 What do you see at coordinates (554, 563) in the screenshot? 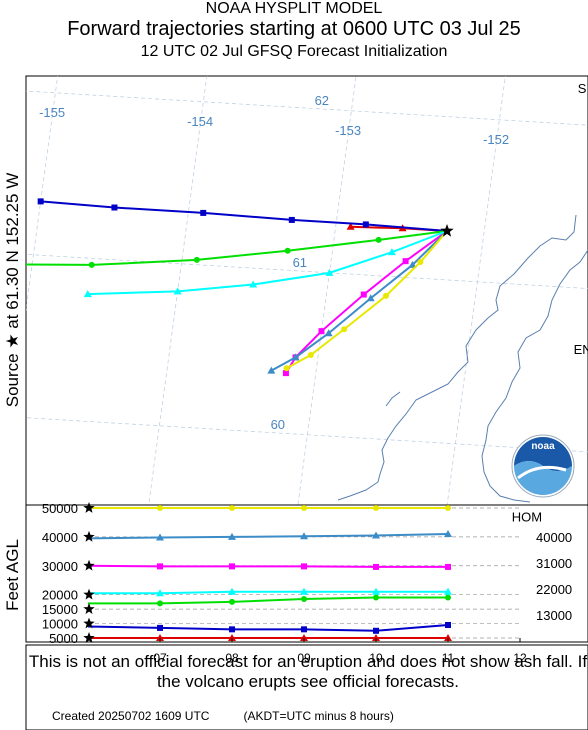
I see `profile-right-label: 31000` at bounding box center [554, 563].